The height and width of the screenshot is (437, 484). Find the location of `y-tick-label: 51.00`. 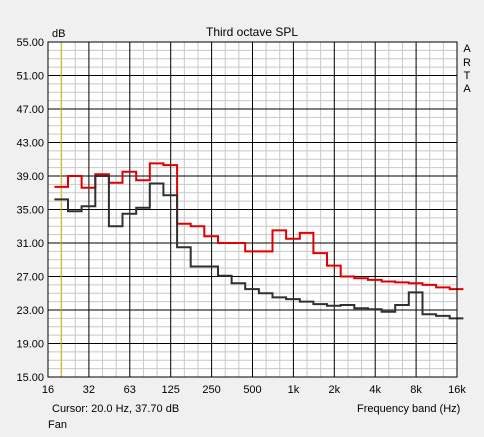

y-tick-label: 51.00 is located at coordinates (30, 77).